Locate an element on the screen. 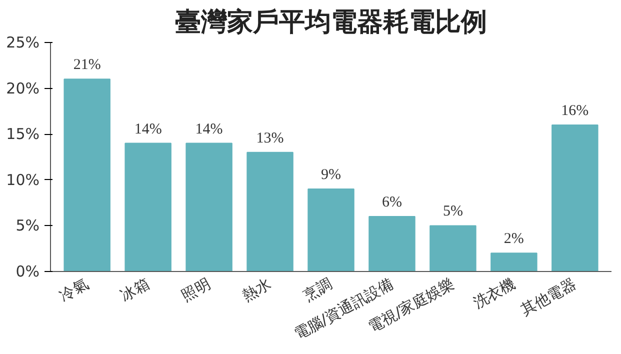 The height and width of the screenshot is (354, 621). chart-title: 臺灣家戶平均電器耗電比例 is located at coordinates (331, 23).